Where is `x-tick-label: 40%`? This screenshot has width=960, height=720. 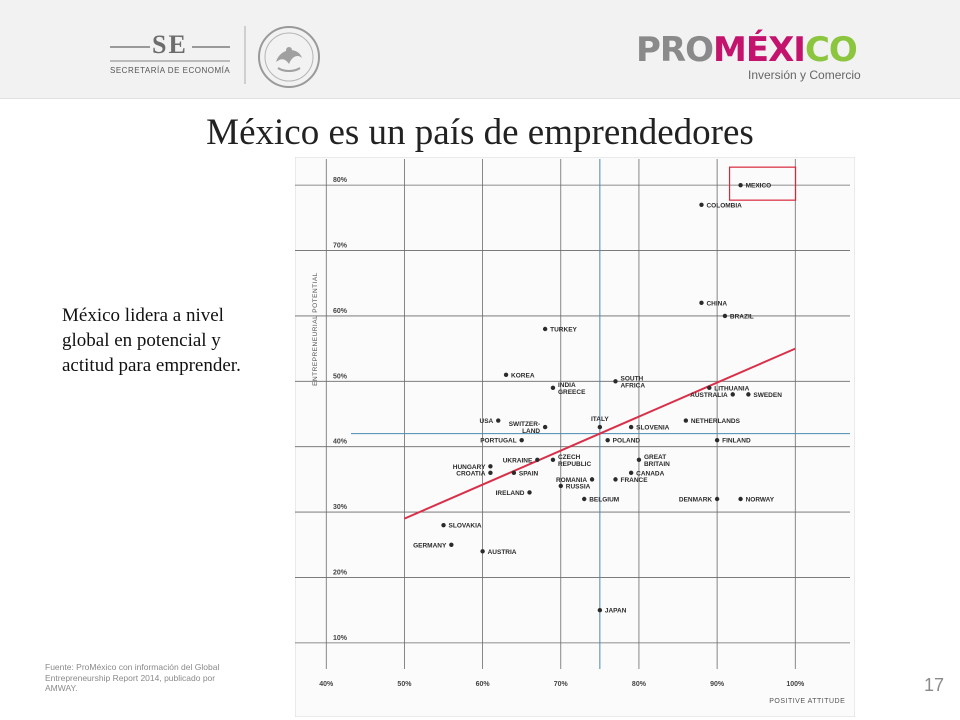 x-tick-label: 40% is located at coordinates (326, 684).